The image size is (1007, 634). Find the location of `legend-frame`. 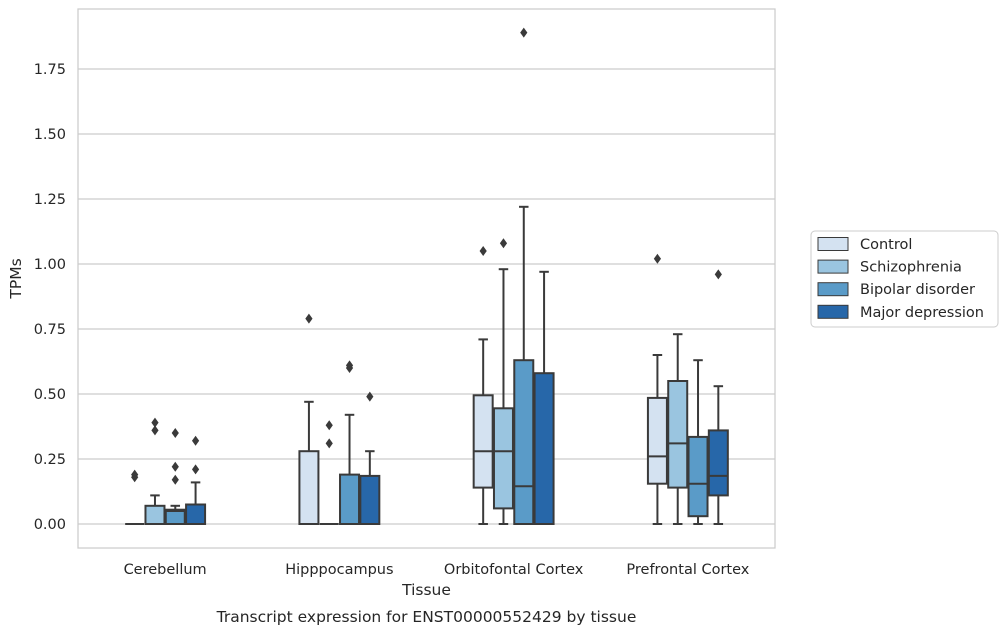

legend-frame is located at coordinates (904, 279).